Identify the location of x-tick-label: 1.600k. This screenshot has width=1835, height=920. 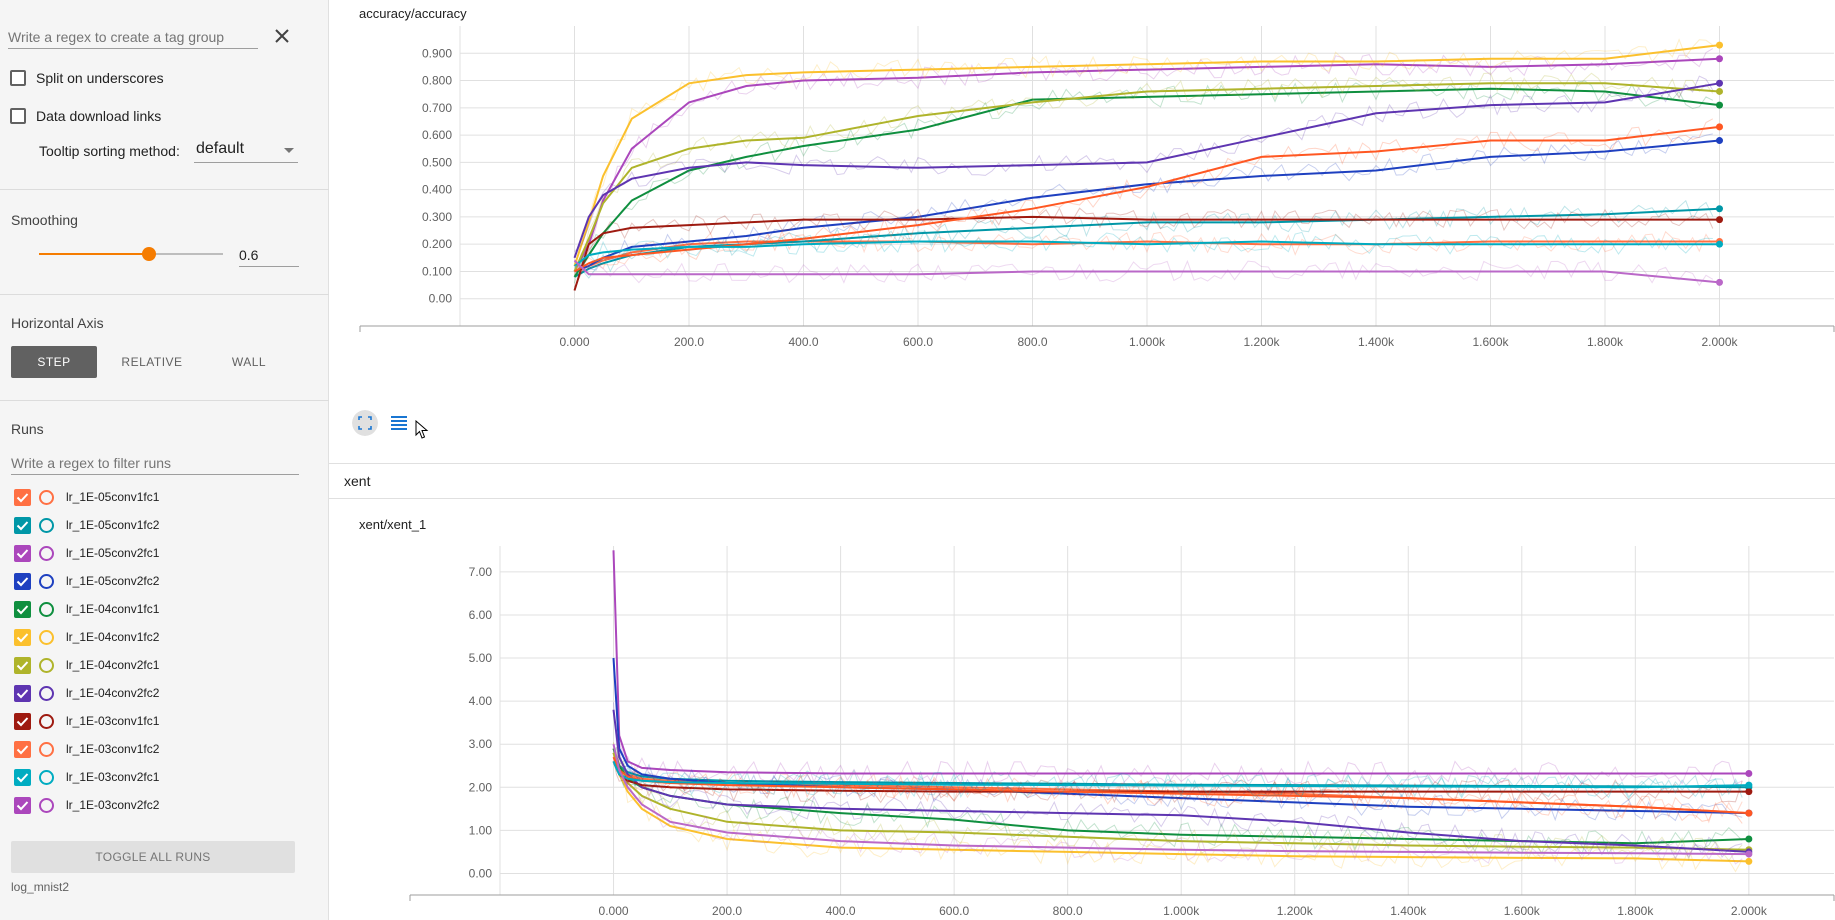
(1490, 342).